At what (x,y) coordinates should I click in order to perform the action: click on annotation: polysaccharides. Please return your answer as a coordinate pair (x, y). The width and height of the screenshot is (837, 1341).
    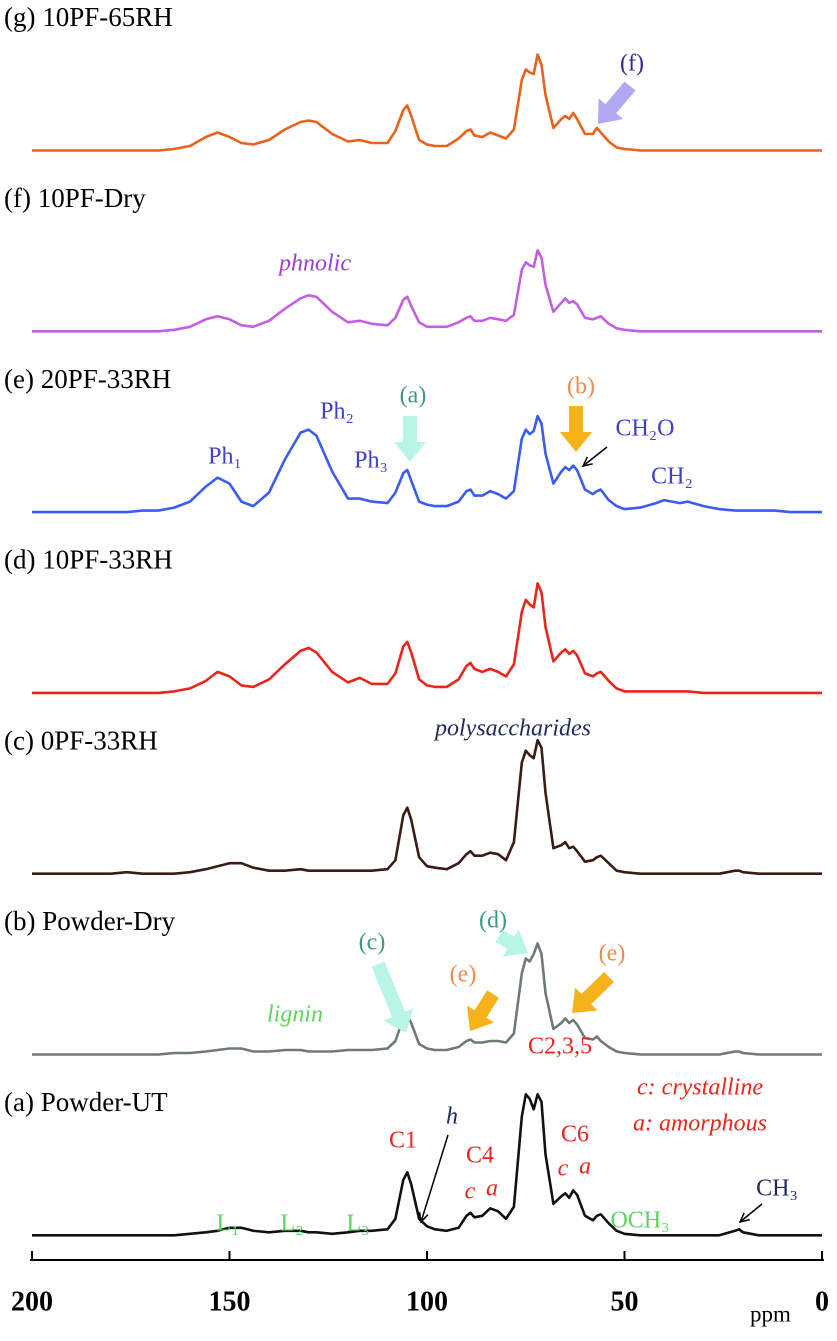
    Looking at the image, I should click on (512, 729).